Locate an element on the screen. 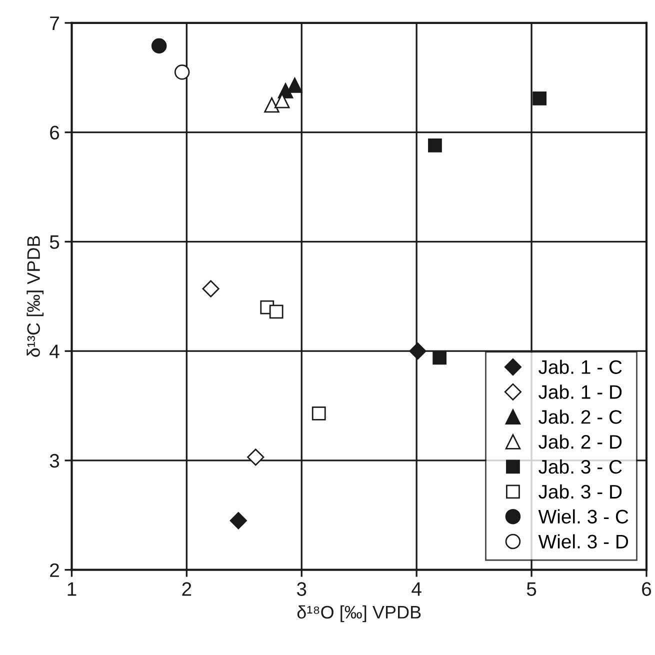 The image size is (655, 655). legend-label: Wiel. 3 - D is located at coordinates (583, 541).